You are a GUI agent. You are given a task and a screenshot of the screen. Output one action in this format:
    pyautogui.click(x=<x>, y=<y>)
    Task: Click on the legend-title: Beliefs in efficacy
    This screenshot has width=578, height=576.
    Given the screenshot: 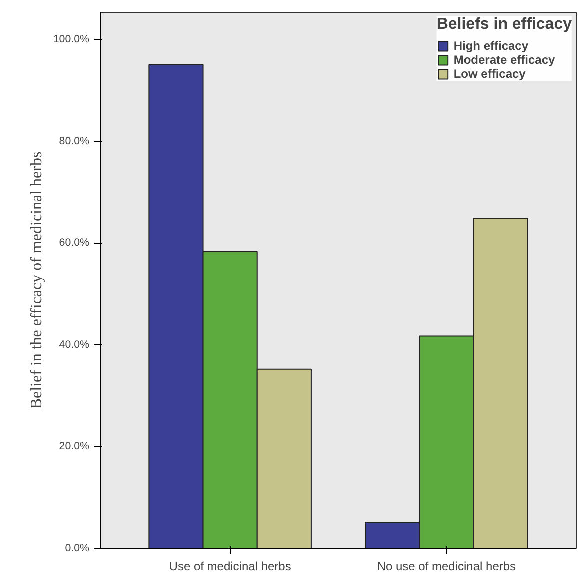 What is the action you would take?
    pyautogui.click(x=504, y=25)
    